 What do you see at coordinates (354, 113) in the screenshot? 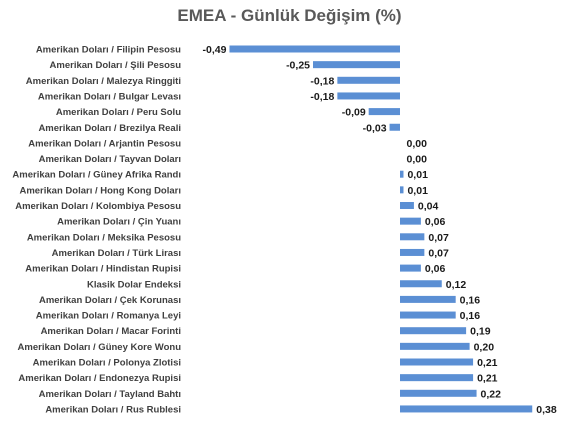
I see `data-label: -0,09` at bounding box center [354, 113].